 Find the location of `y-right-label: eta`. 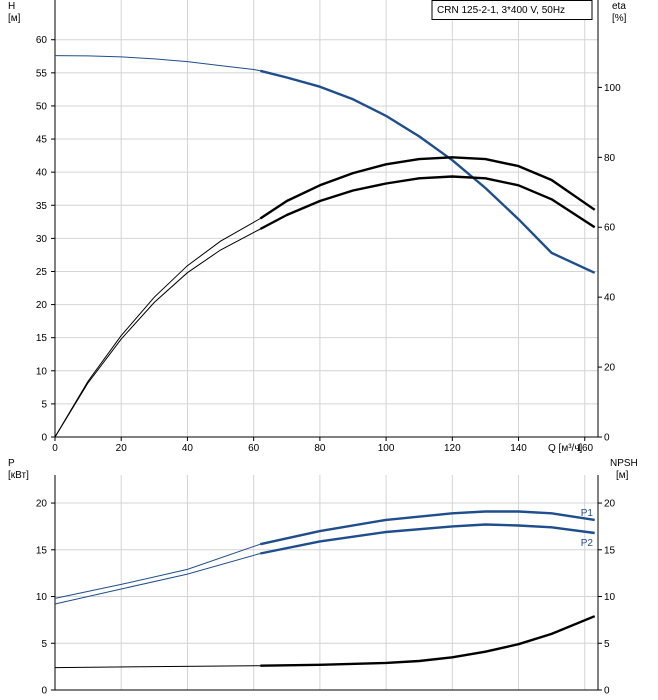

y-right-label: eta is located at coordinates (619, 6).